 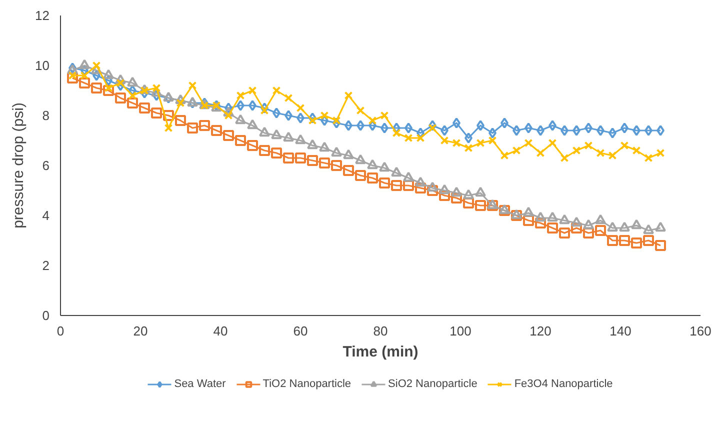 What do you see at coordinates (380, 331) in the screenshot?
I see `x-tick-label: 80` at bounding box center [380, 331].